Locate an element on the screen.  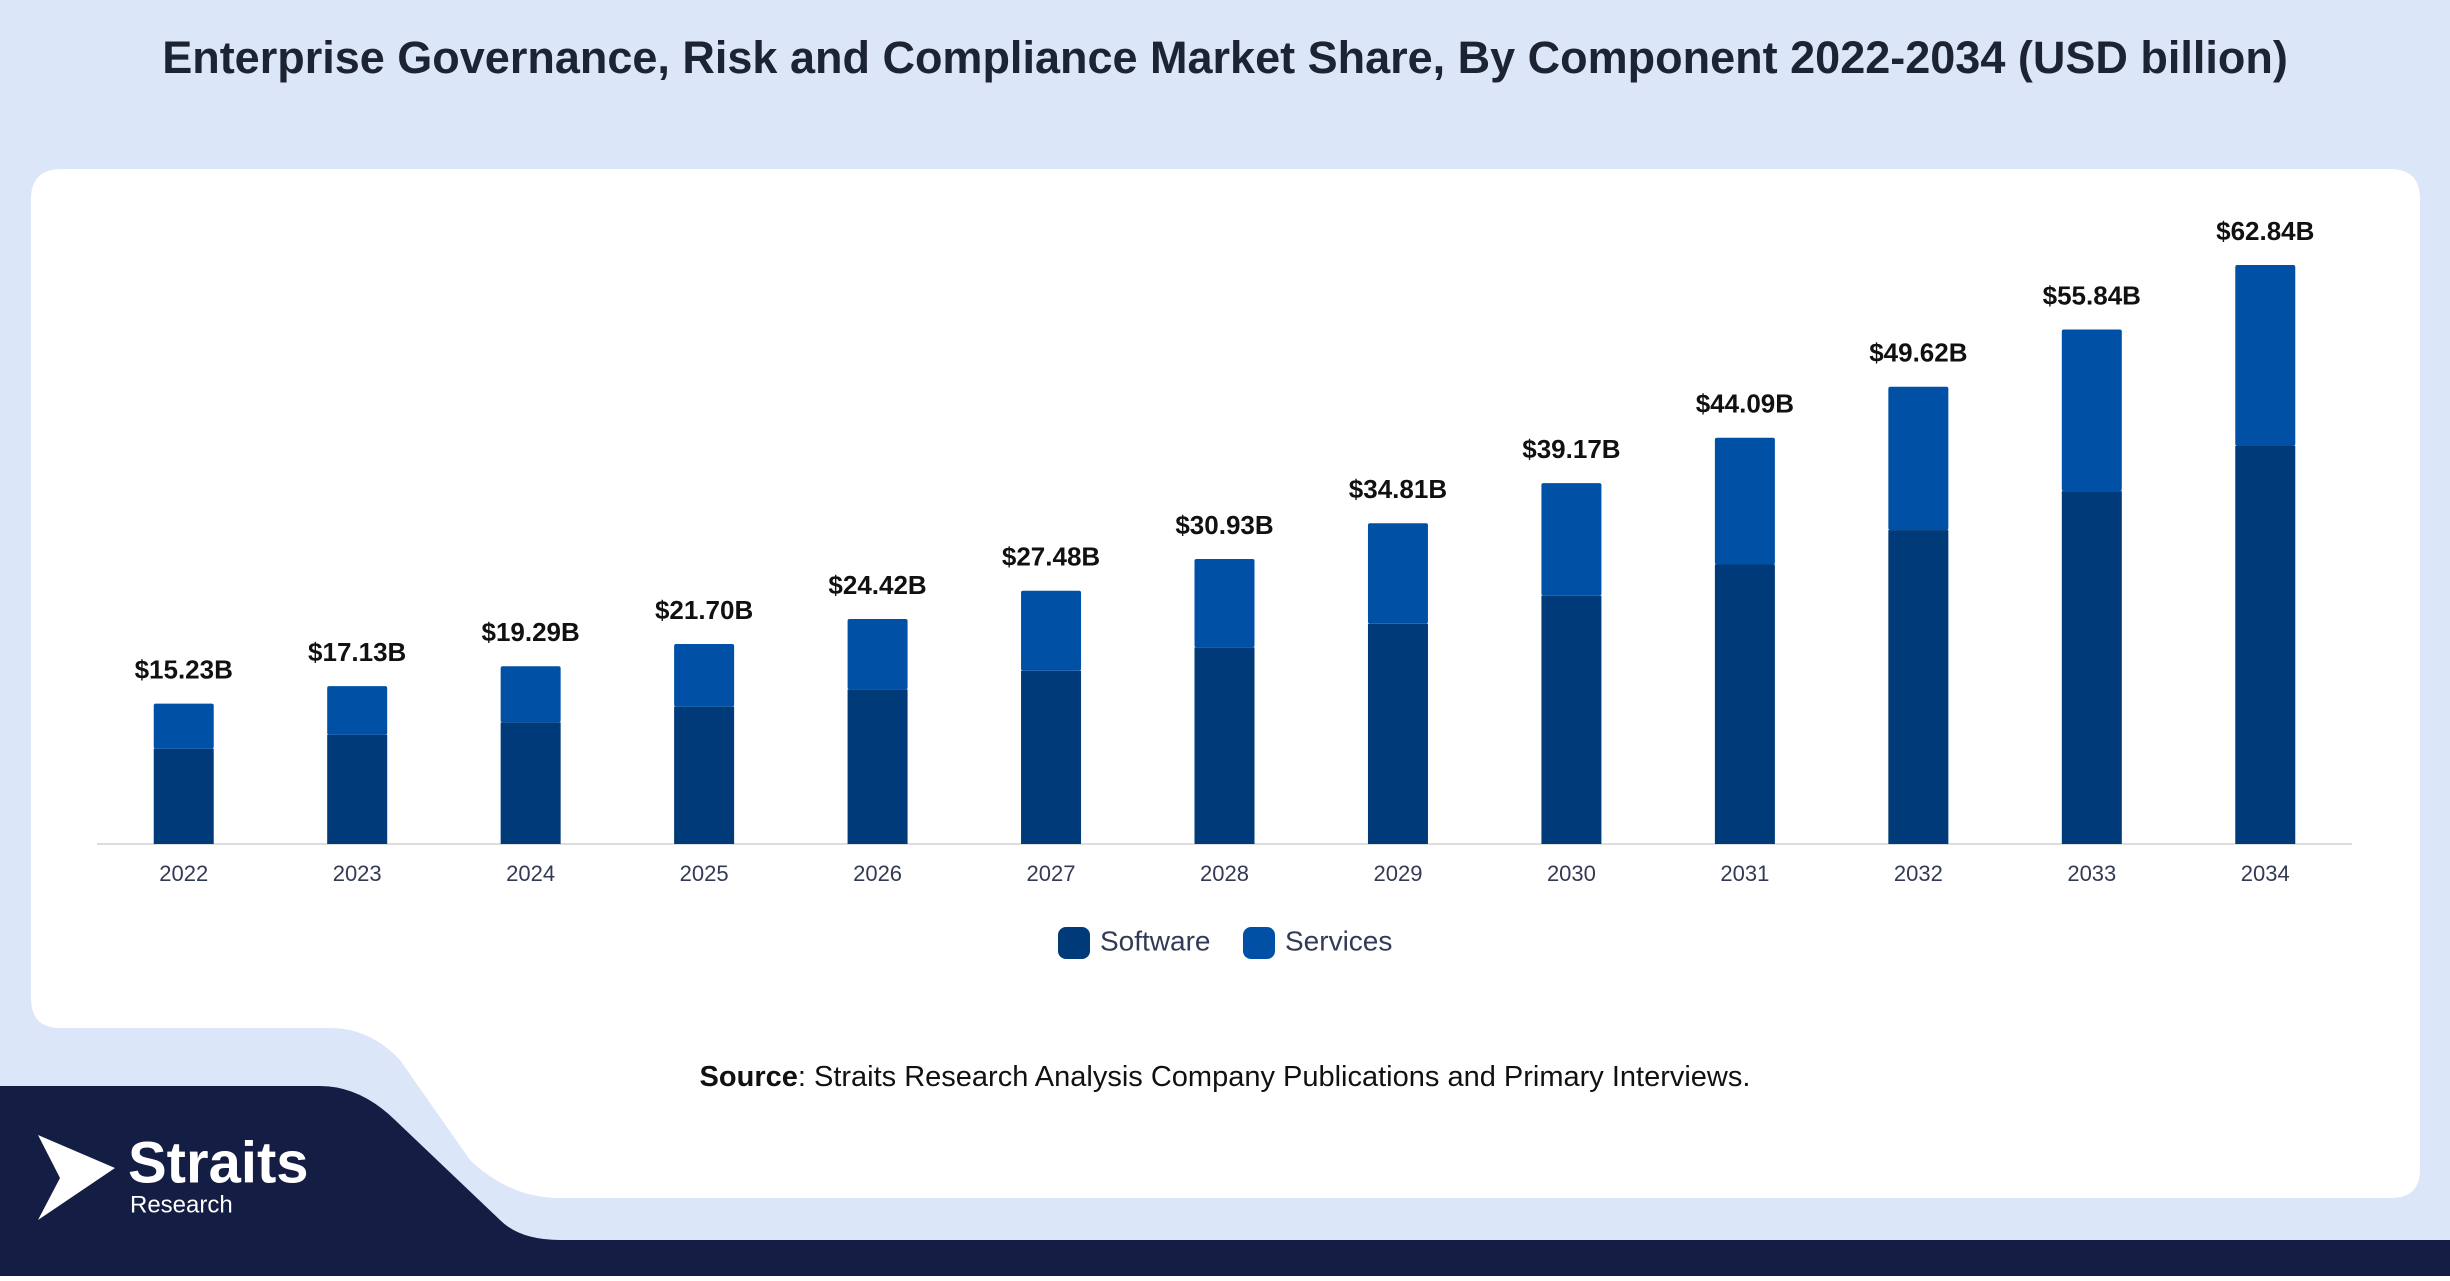
footer-band is located at coordinates (1225, 1181).